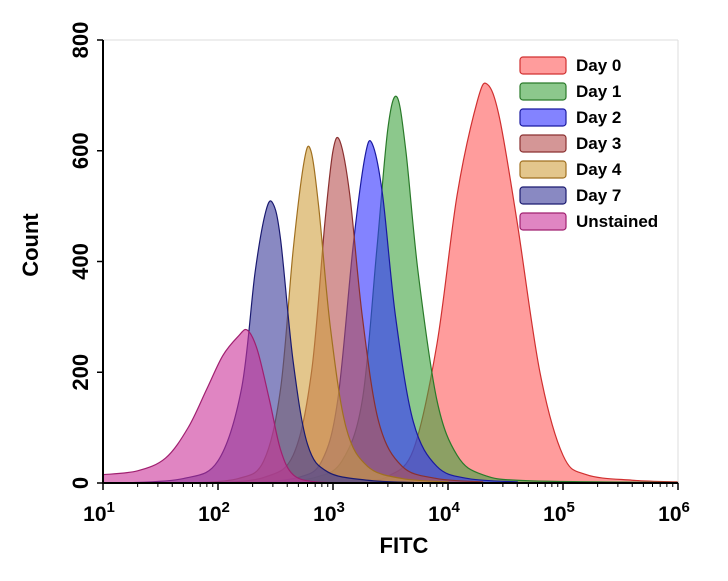 The height and width of the screenshot is (581, 728). What do you see at coordinates (570, 91) in the screenshot?
I see `legend-item: Day 1` at bounding box center [570, 91].